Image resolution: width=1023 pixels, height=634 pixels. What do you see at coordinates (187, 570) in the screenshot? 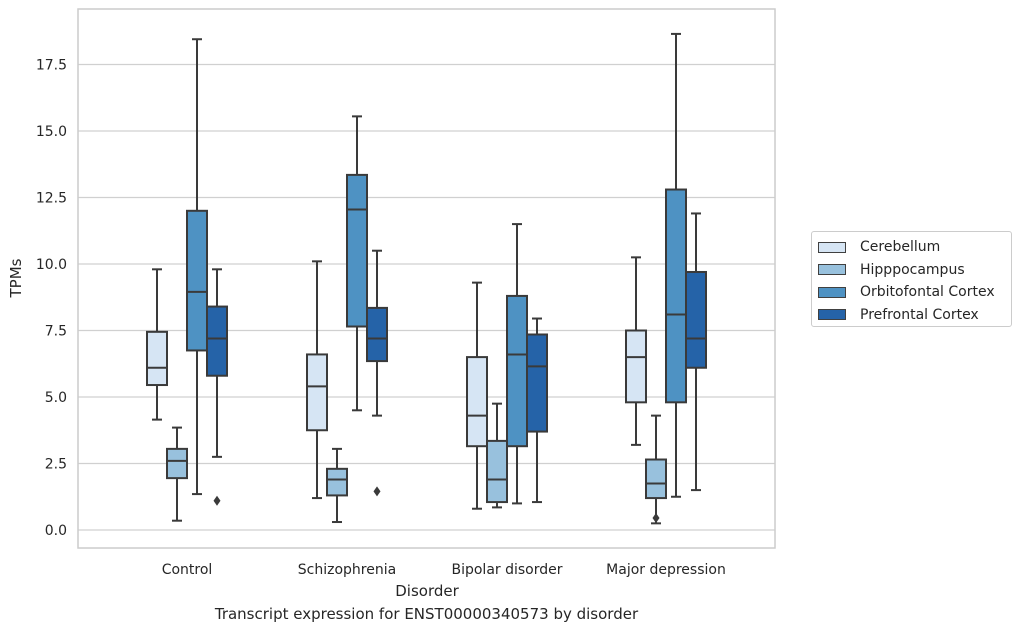
I see `x-tick-label: Control` at bounding box center [187, 570].